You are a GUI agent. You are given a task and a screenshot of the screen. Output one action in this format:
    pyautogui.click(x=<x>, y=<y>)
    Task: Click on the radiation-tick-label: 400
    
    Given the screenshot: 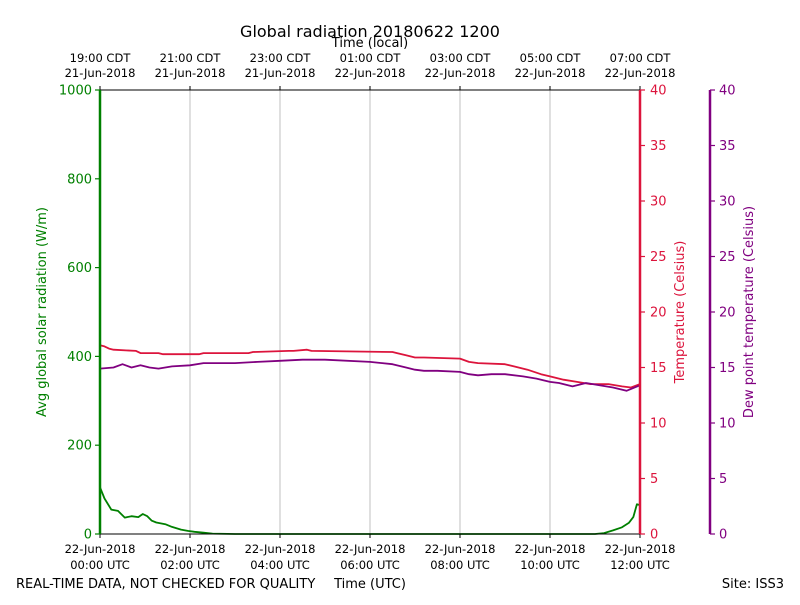 What is the action you would take?
    pyautogui.click(x=79, y=357)
    